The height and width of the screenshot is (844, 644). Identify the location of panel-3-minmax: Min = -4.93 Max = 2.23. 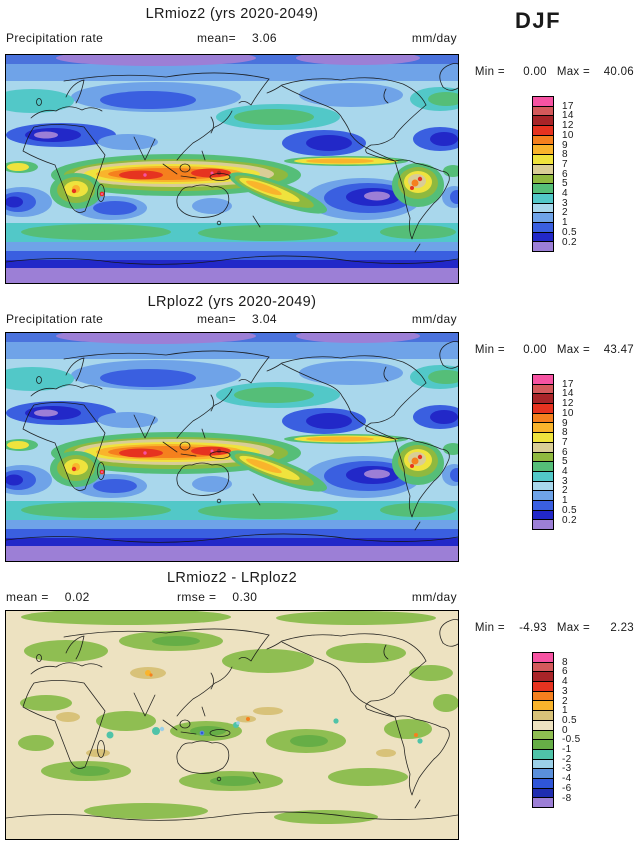
(548, 628).